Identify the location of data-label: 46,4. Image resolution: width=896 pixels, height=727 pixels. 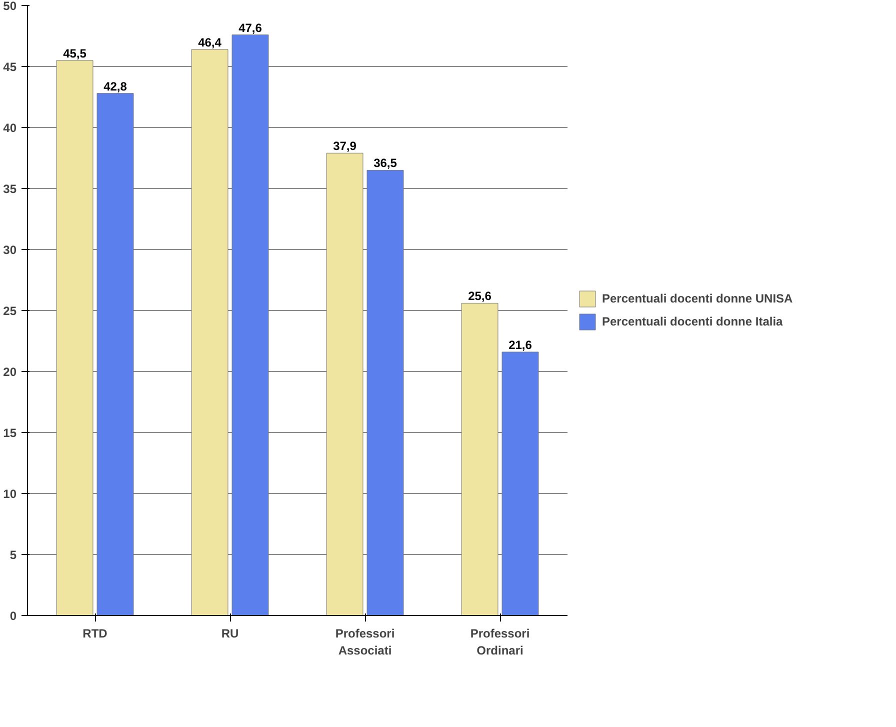
(210, 42).